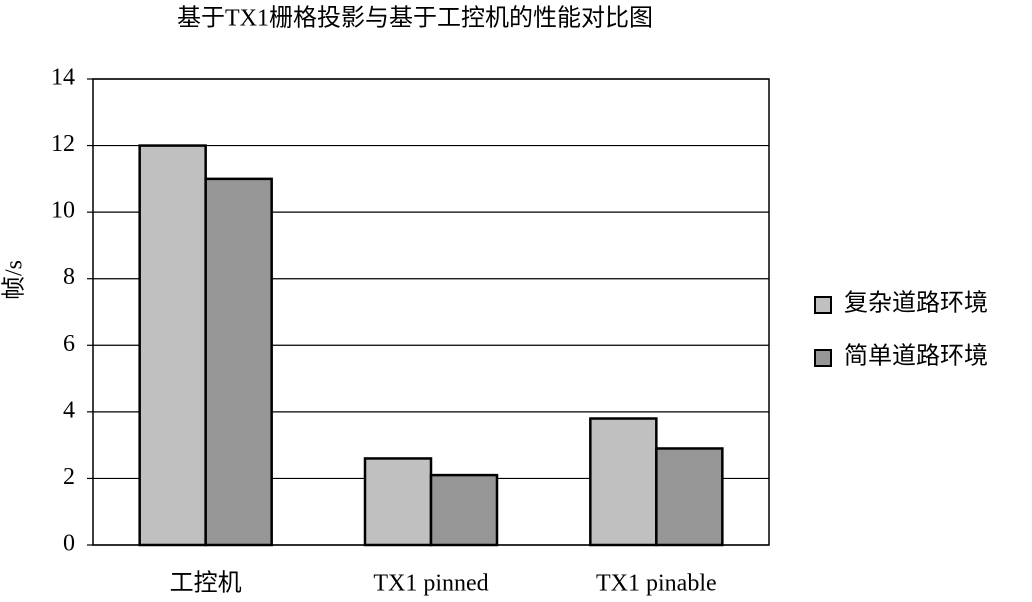 This screenshot has width=1032, height=602. I want to click on y-tick-label: 2, so click(69, 477).